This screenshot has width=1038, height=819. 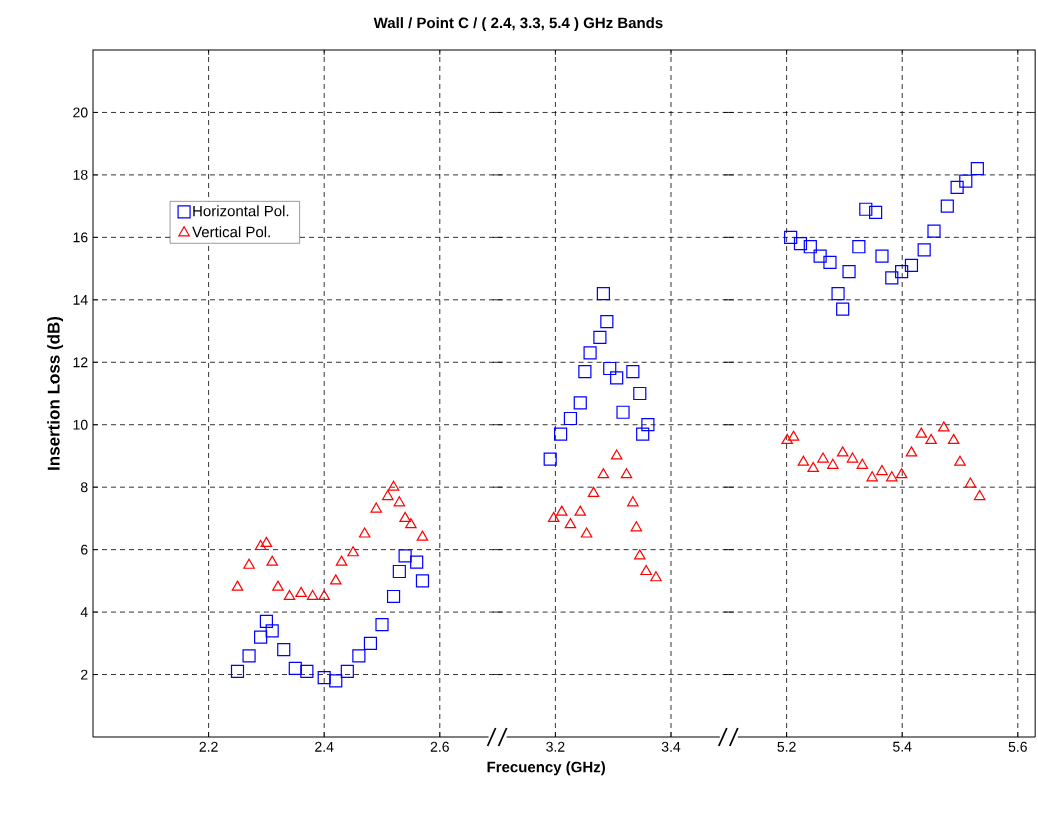 I want to click on y-tick-label: 8, so click(x=84, y=487).